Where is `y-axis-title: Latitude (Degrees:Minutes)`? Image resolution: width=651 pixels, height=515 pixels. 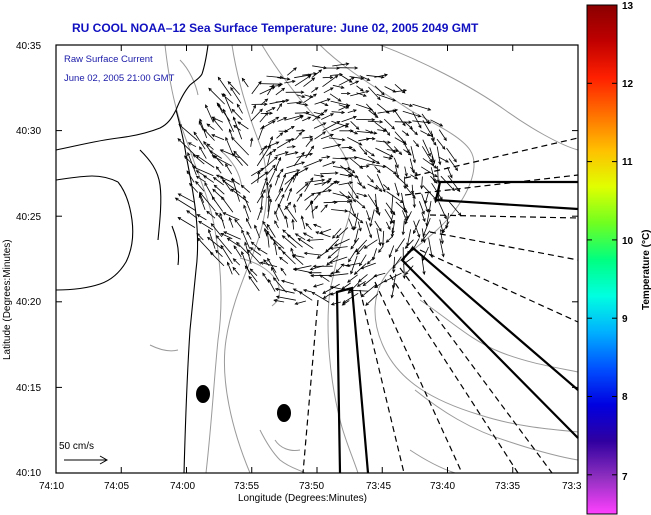 y-axis-title: Latitude (Degrees:Minutes) is located at coordinates (7, 299).